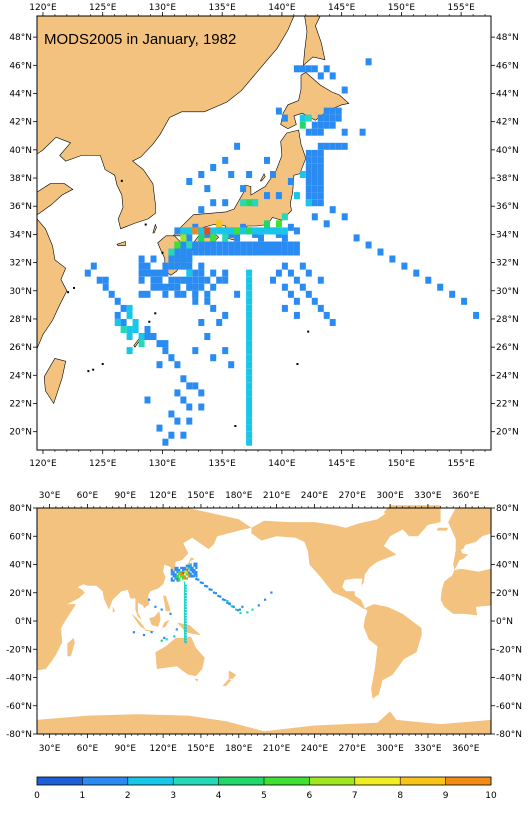 This screenshot has height=813, width=529. Describe the element at coordinates (43, 8) in the screenshot. I see `lon-tick-label-top: 120°E` at that location.